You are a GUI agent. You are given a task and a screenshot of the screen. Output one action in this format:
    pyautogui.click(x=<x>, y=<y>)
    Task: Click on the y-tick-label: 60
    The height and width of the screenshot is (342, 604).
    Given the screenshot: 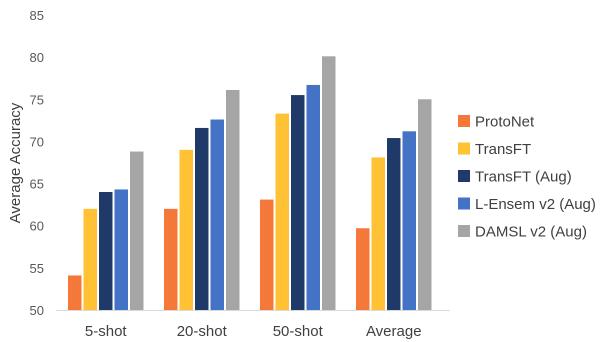 What is the action you would take?
    pyautogui.click(x=37, y=226)
    